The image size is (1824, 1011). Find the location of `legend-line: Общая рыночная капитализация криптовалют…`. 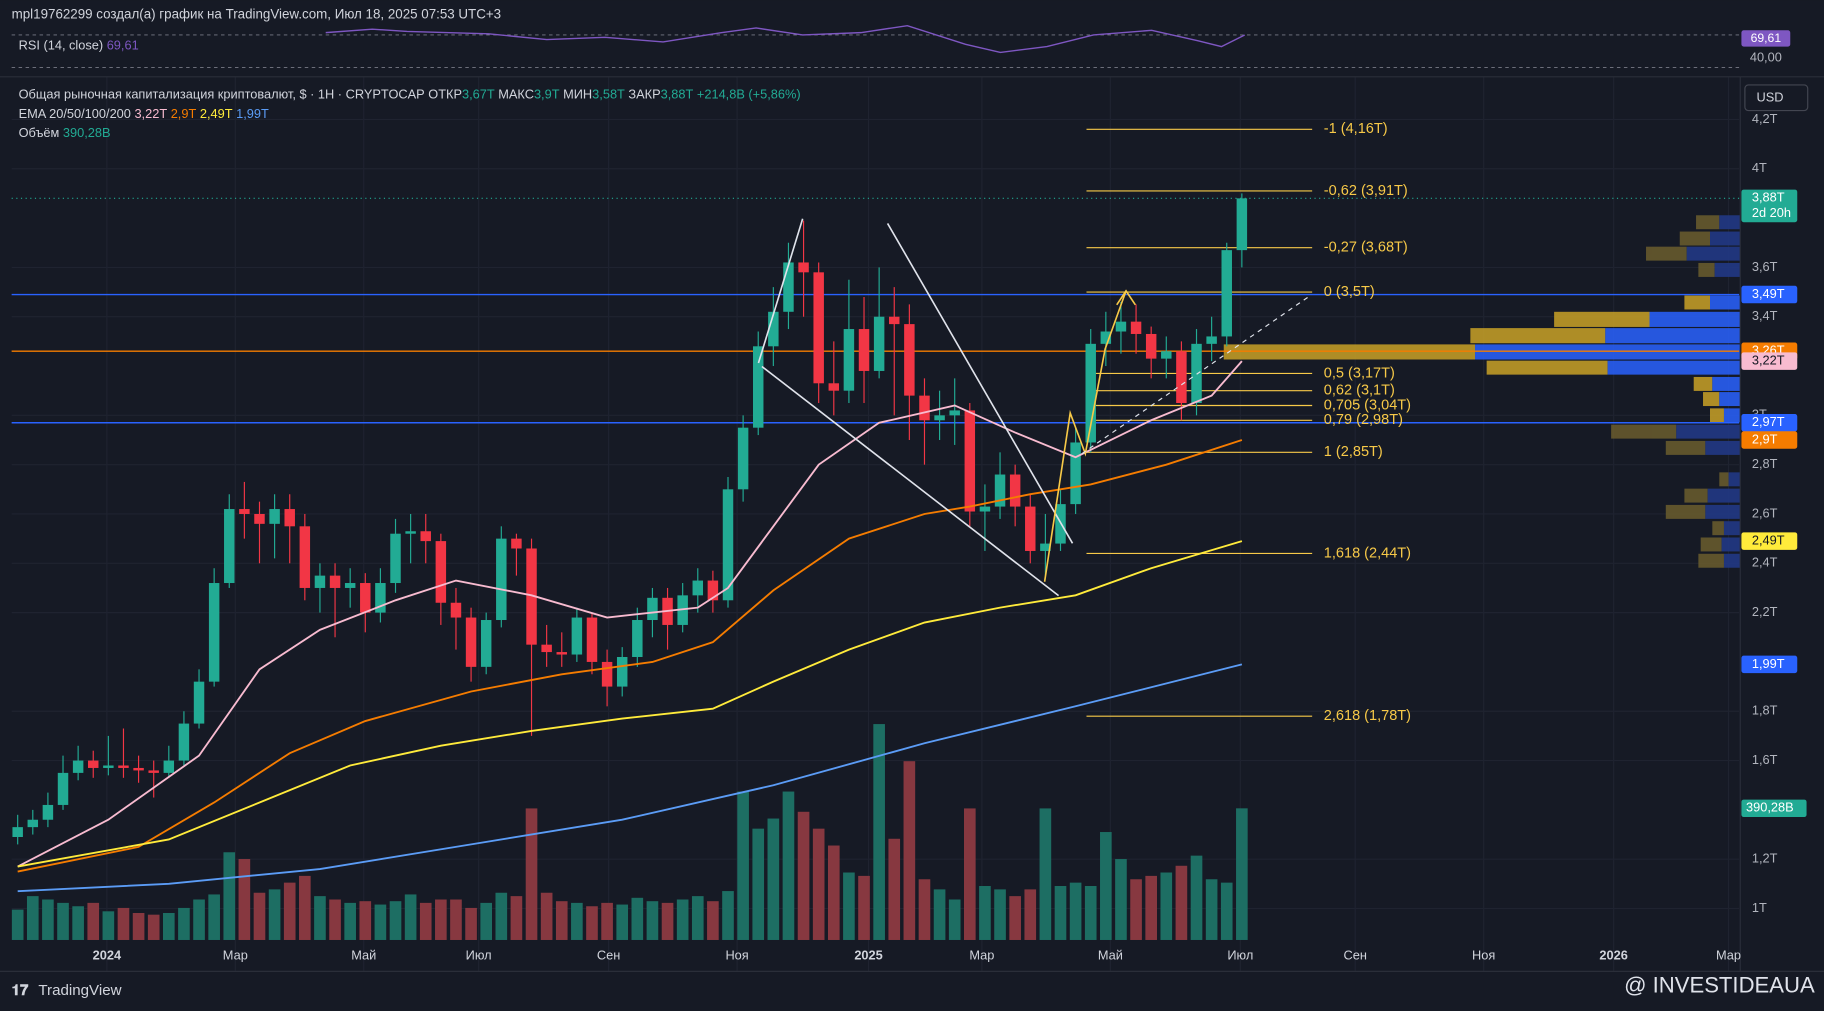

legend-line: Общая рыночная капитализация криптовалют… is located at coordinates (410, 94).